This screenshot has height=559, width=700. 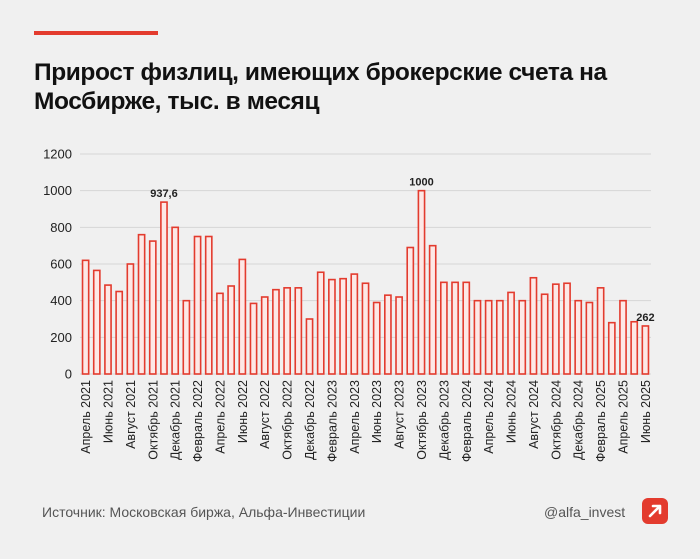 I want to click on x-tick-label: Апрель 2024, so click(x=489, y=417).